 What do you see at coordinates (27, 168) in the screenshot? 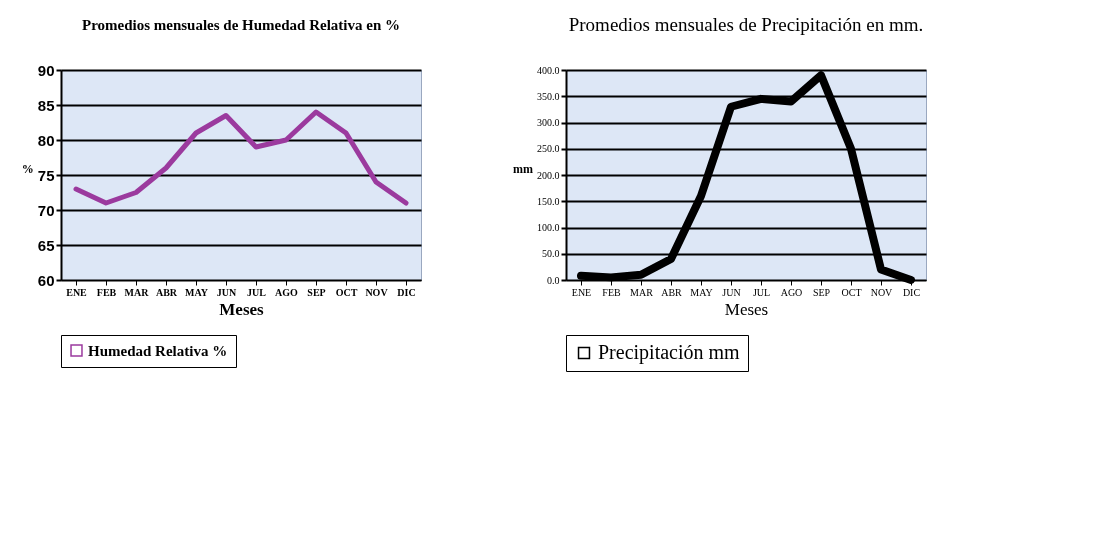
I see `y-axis-title: %` at bounding box center [27, 168].